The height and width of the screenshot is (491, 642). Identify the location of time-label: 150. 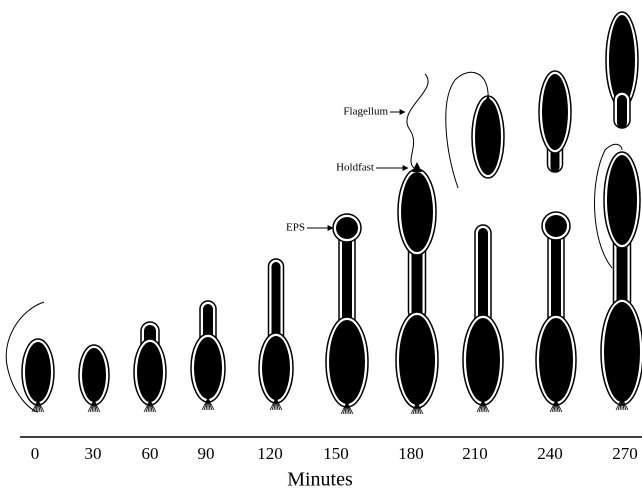
(336, 453).